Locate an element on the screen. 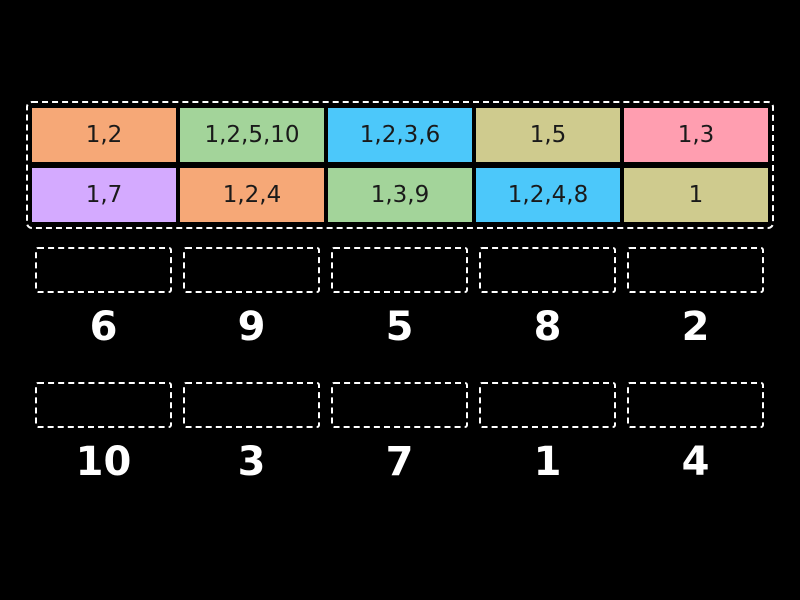 This screenshot has width=800, height=600. answer-tile: 1 is located at coordinates (696, 195).